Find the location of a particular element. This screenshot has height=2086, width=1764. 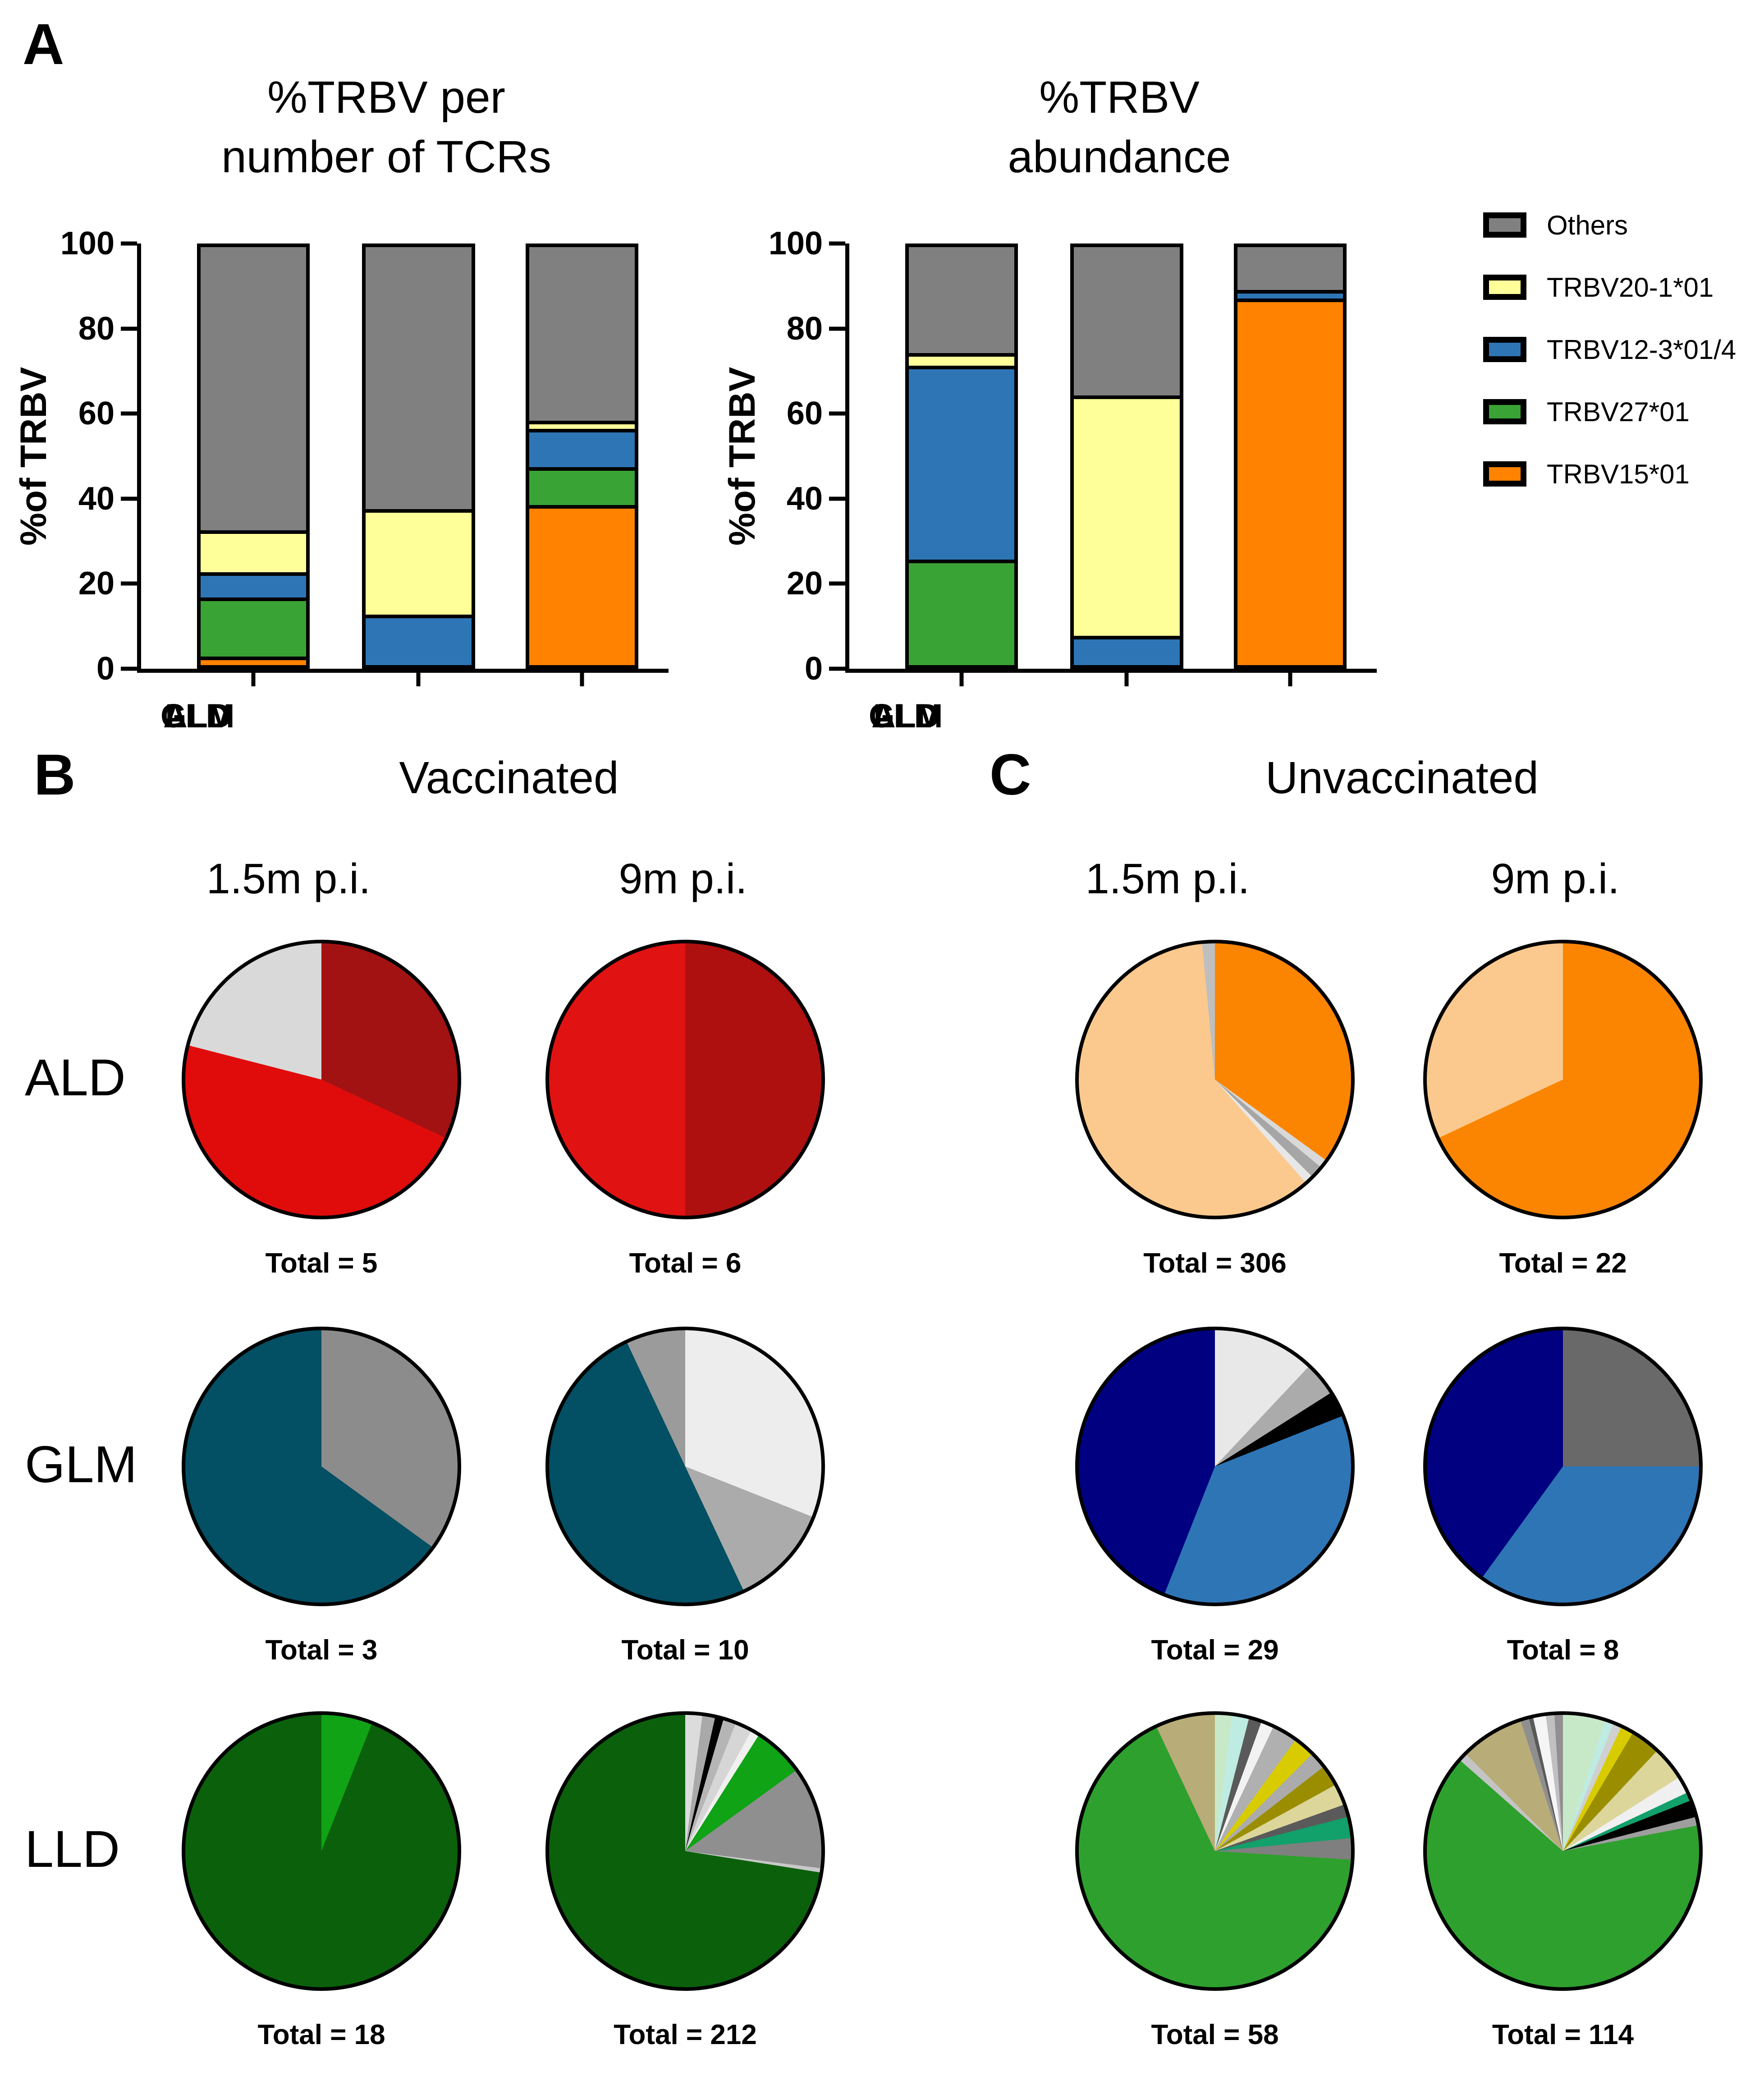

legend-item-trbv15: TRBV15*01 is located at coordinates (1623, 474).